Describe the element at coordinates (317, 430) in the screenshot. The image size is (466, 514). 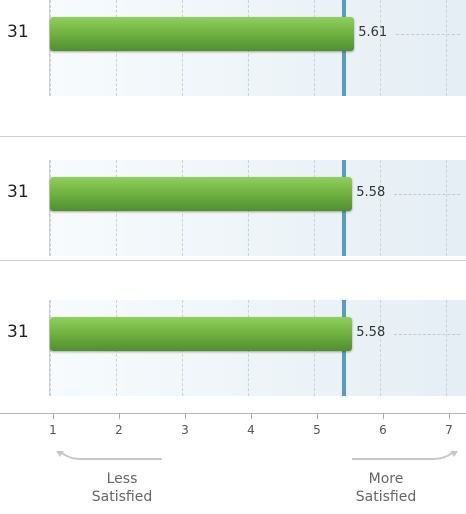
I see `x-tick-label: 5` at that location.